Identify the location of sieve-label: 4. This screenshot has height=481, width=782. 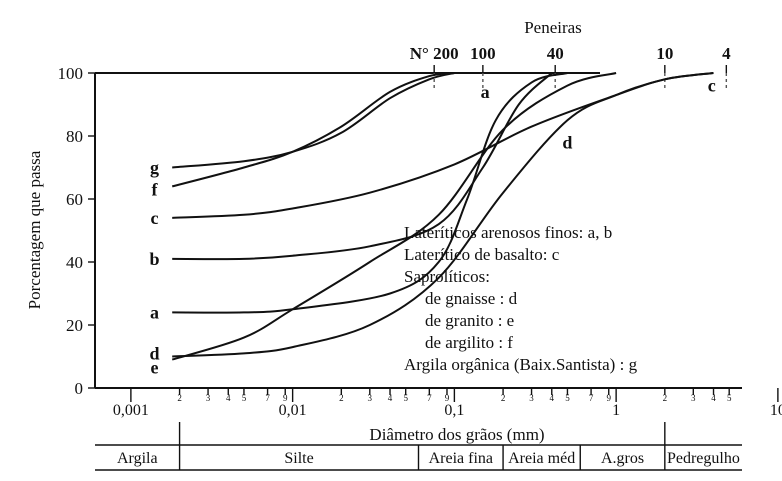
(726, 53).